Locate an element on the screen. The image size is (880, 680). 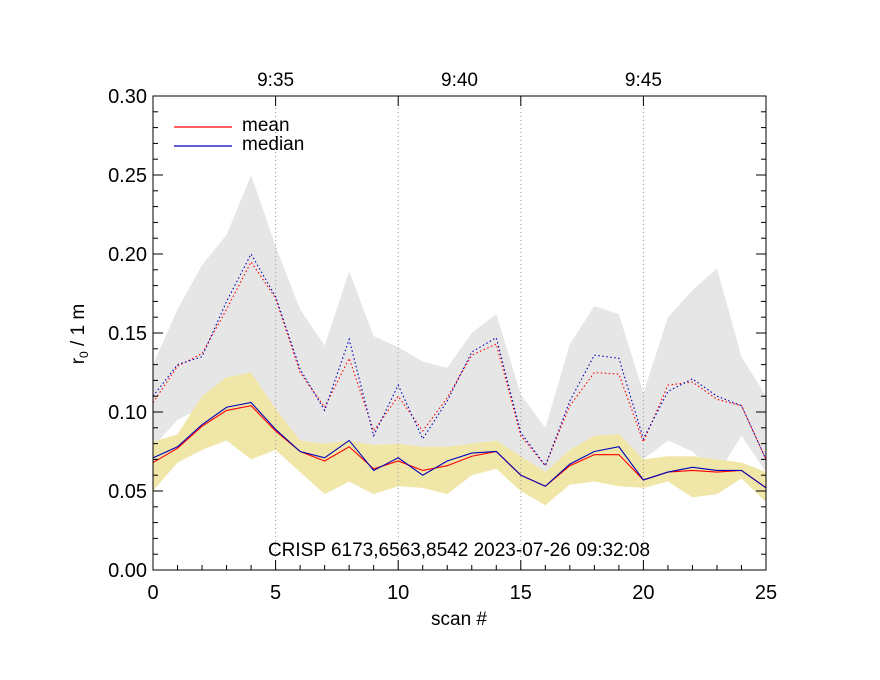
y-tick-label-2: 0.10 is located at coordinates (127, 413).